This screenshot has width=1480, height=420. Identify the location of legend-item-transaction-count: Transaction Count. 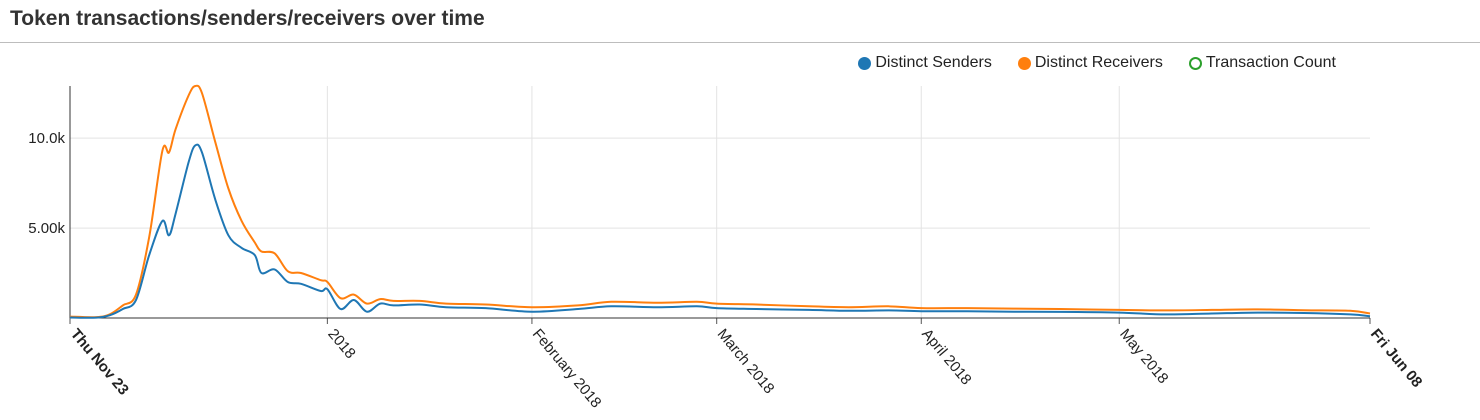
(1262, 63).